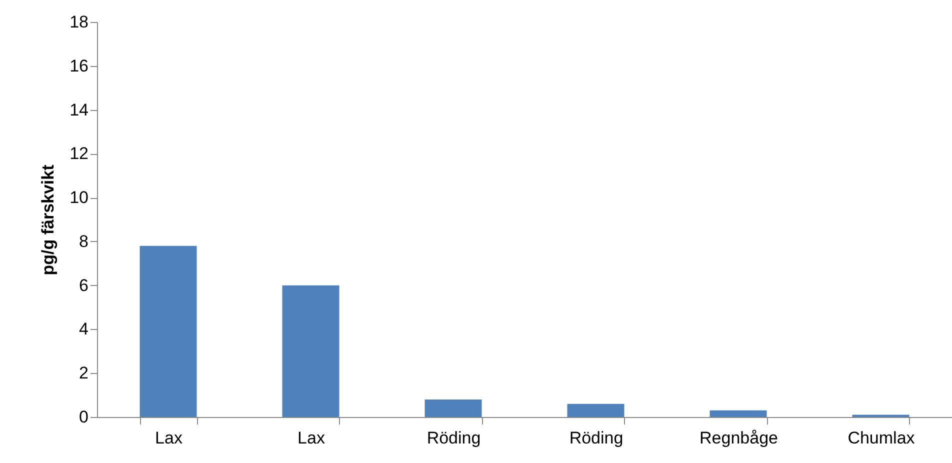 The image size is (952, 463). What do you see at coordinates (83, 329) in the screenshot?
I see `y-tick-label: 4` at bounding box center [83, 329].